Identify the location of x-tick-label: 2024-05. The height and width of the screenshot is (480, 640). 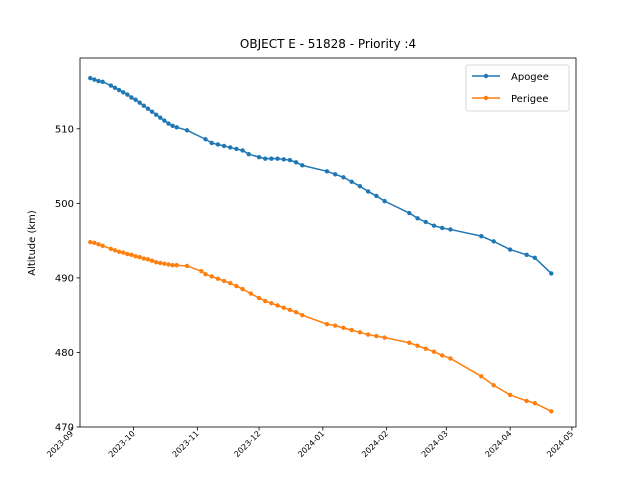
(560, 444).